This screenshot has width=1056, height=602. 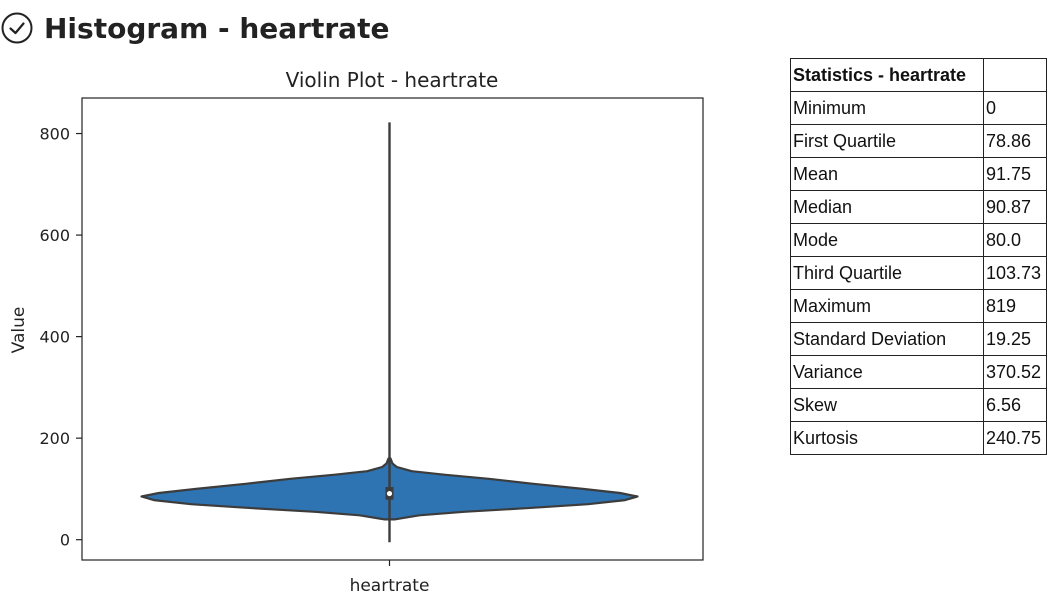 I want to click on table-row: Variance 370.52, so click(x=918, y=372).